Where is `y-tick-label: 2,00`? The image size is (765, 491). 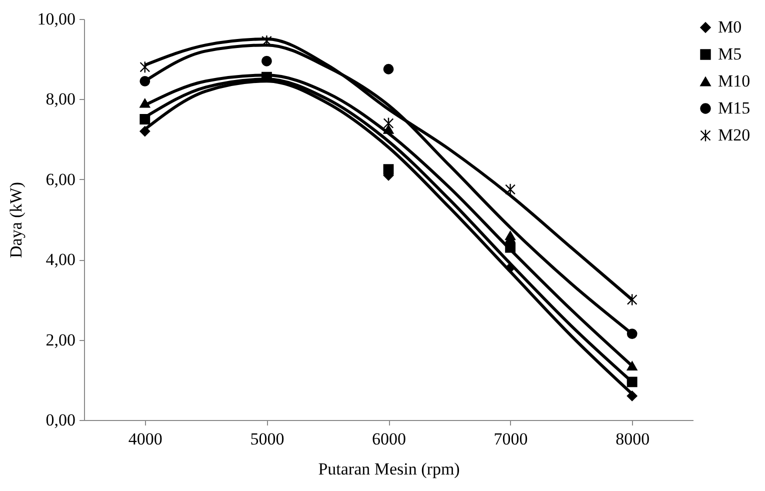
y-tick-label: 2,00 is located at coordinates (61, 340).